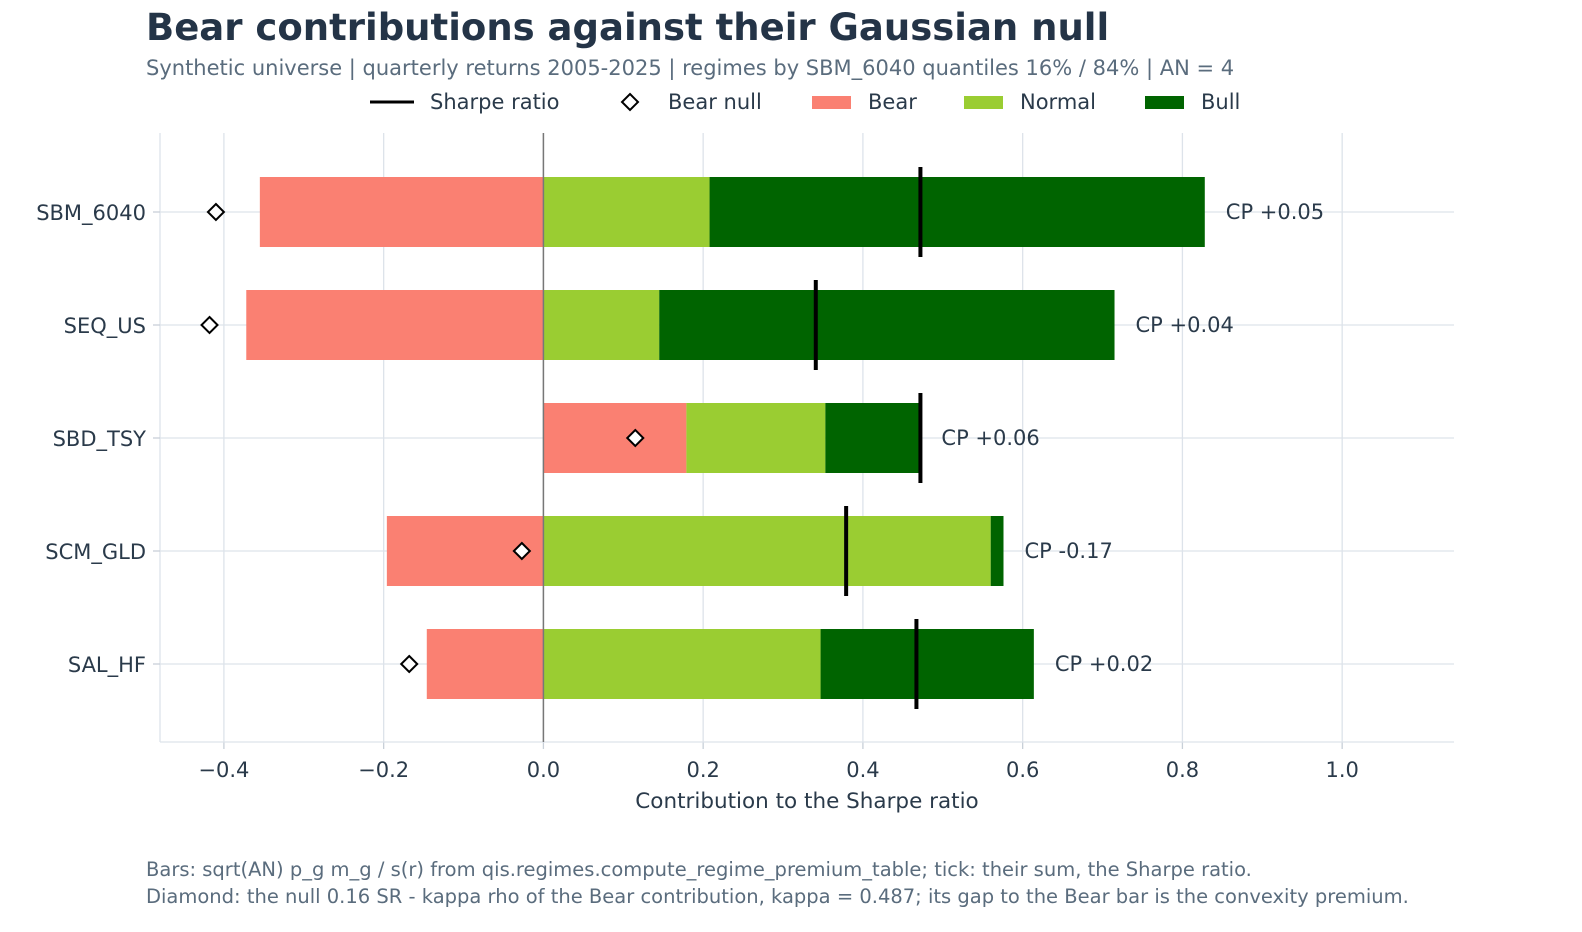 The image size is (1582, 932). What do you see at coordinates (806, 801) in the screenshot?
I see `x-axis-label: Contribution to the Sharpe ratio` at bounding box center [806, 801].